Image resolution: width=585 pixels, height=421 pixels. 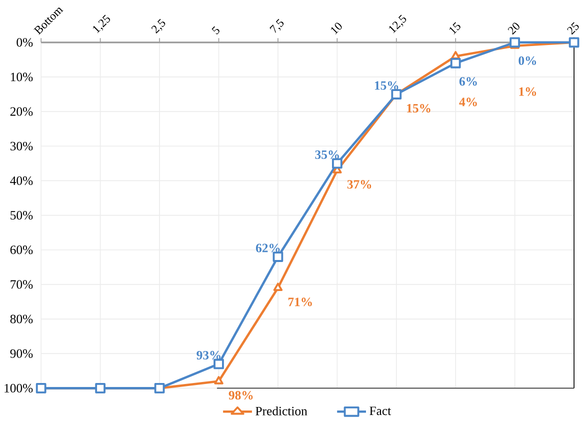 I want to click on x-tick-label: 7,5, so click(x=277, y=25).